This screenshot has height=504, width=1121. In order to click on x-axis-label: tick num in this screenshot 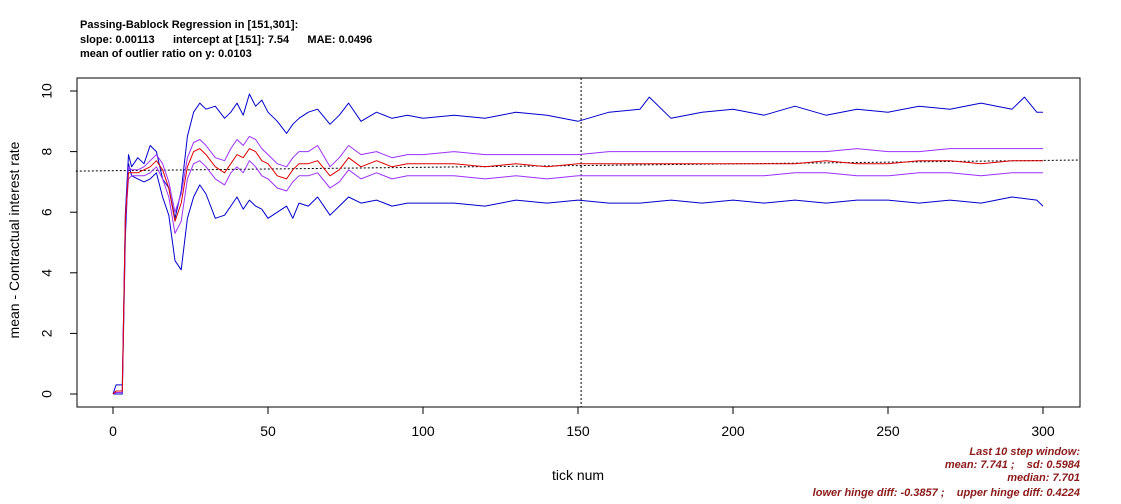, I will do `click(578, 475)`.